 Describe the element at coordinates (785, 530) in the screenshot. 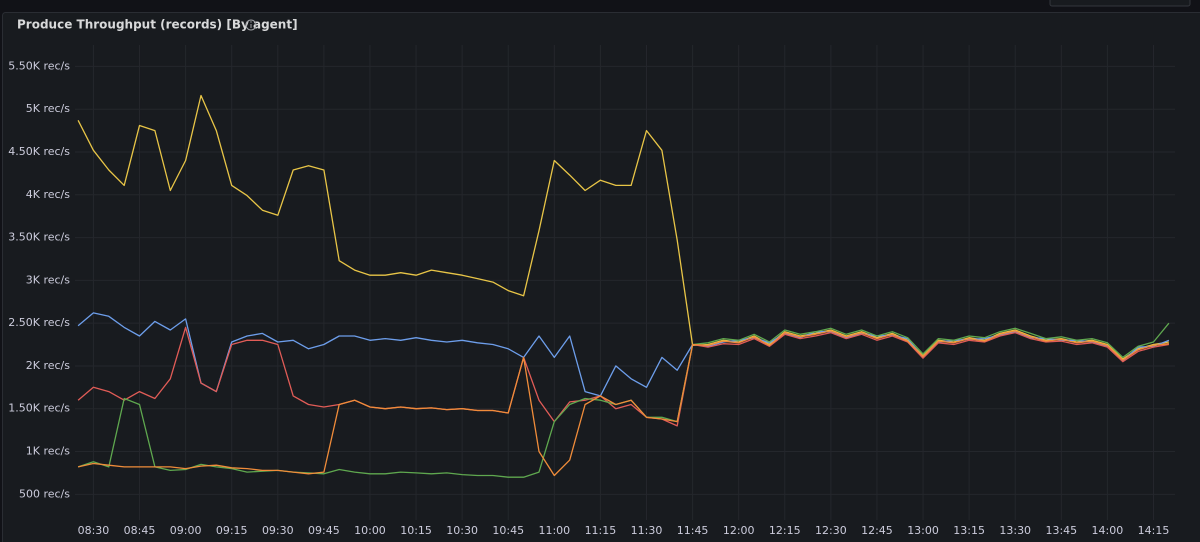

I see `x-tick-label: 12:15` at that location.